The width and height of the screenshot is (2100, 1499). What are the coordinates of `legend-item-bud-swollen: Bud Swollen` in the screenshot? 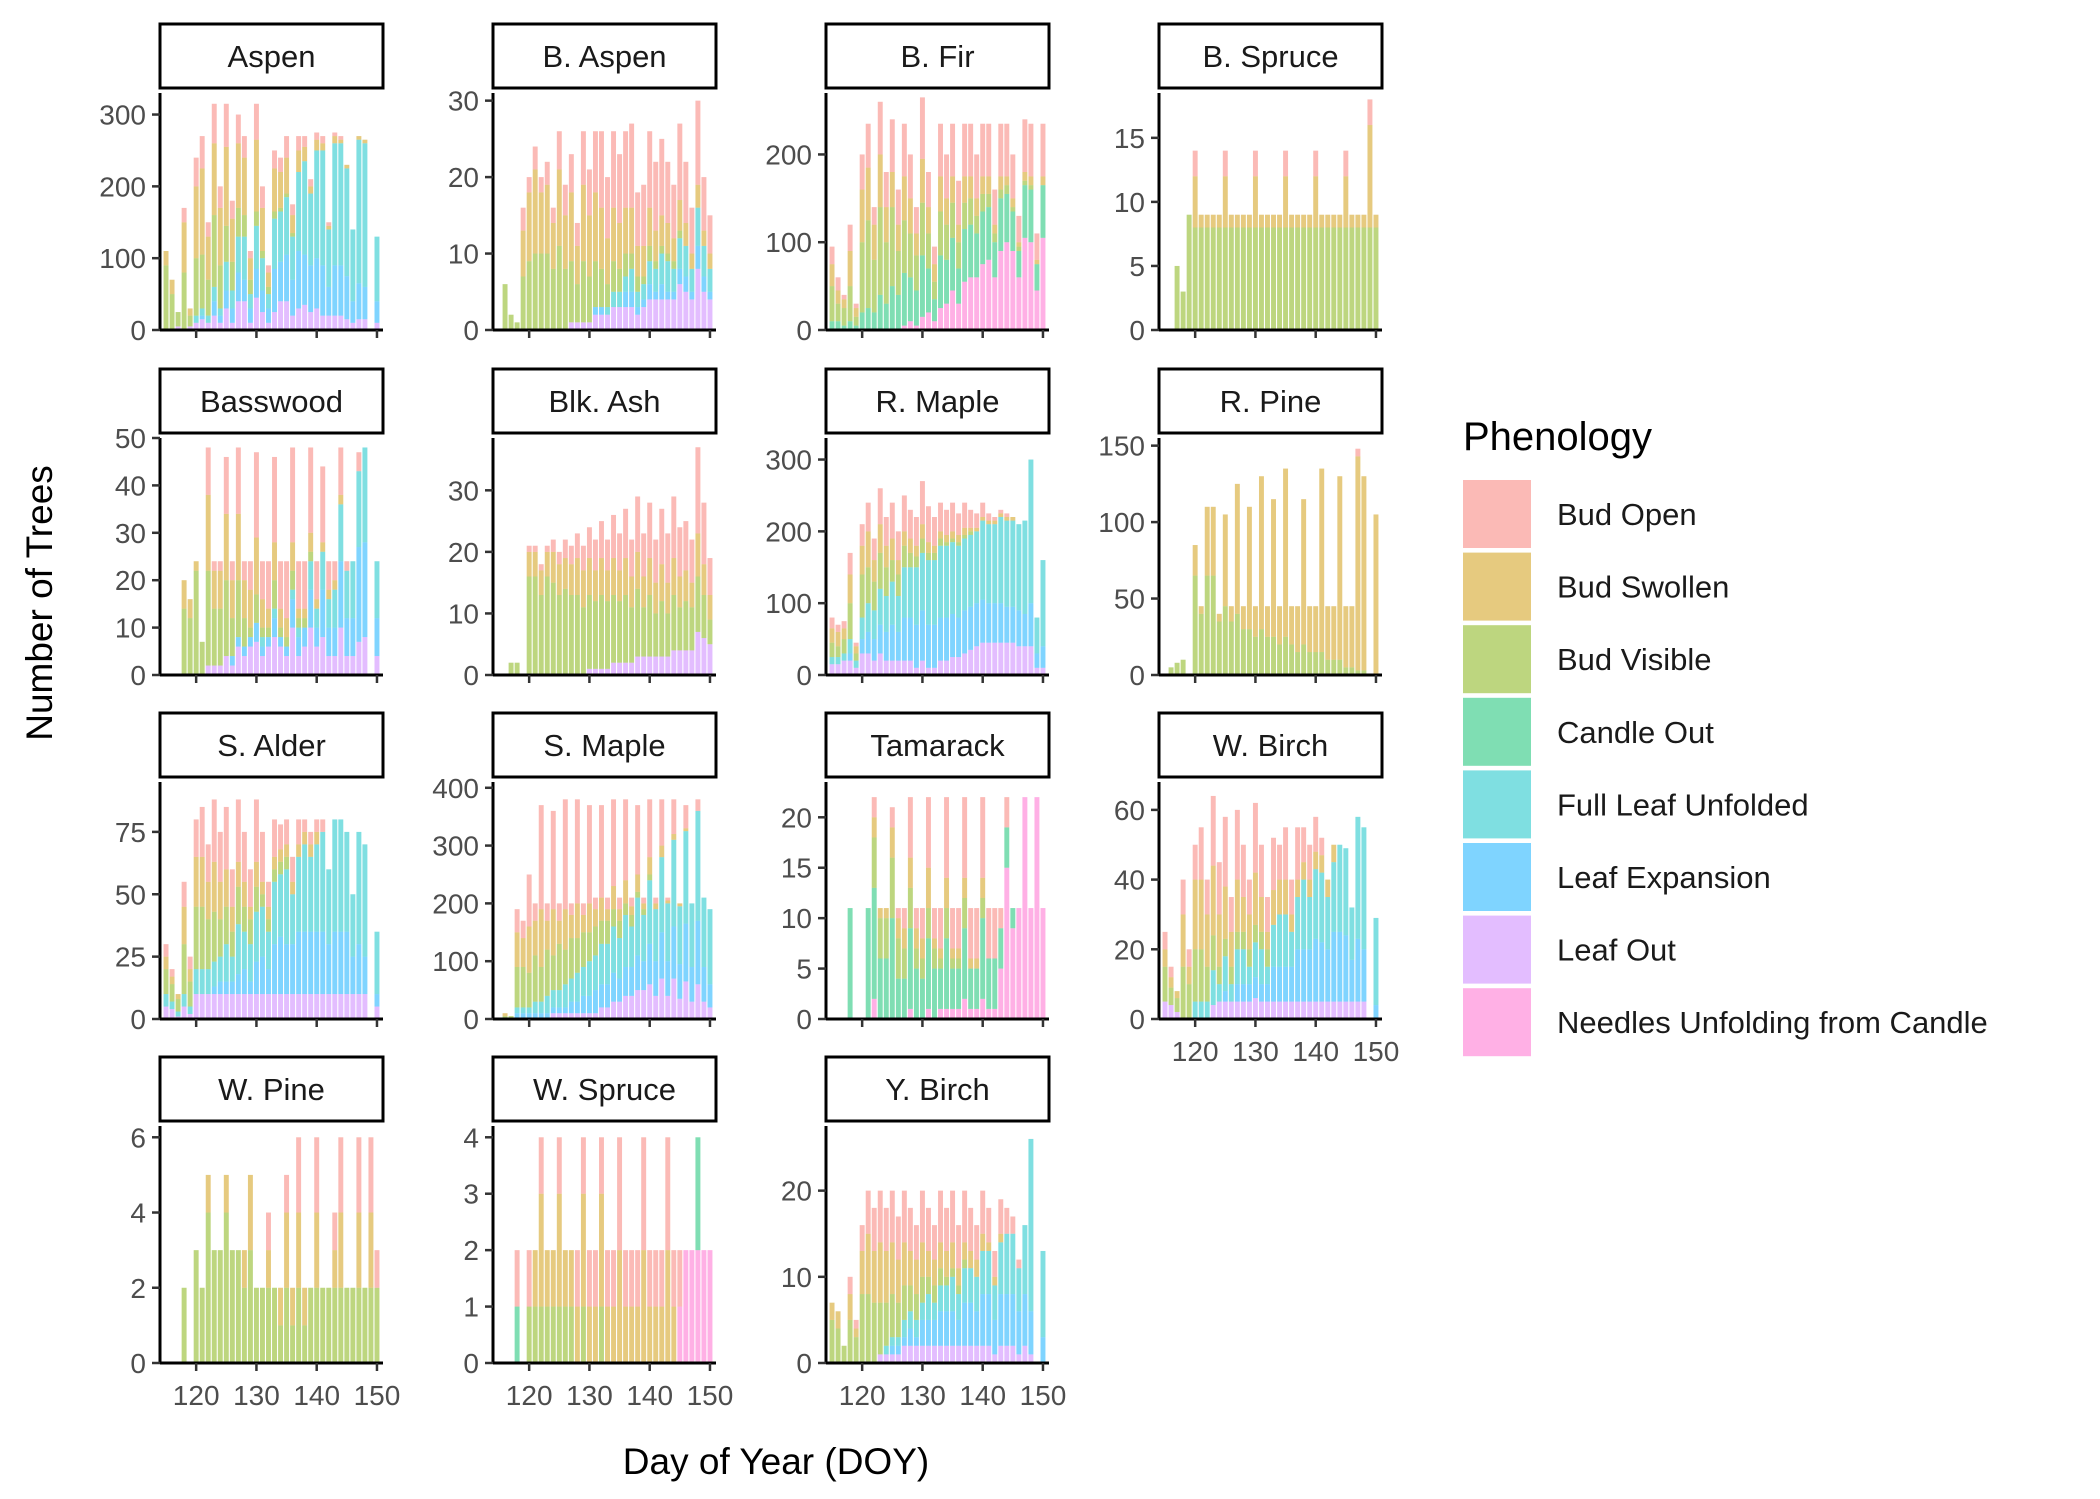 It's located at (1596, 586).